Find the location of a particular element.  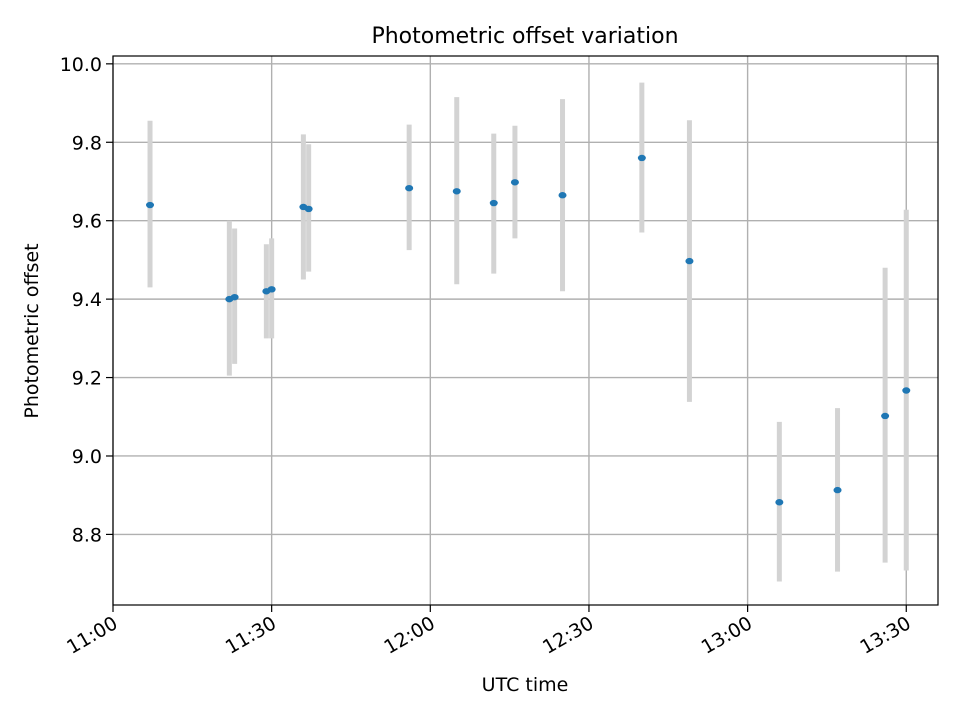

y-tick-label: 9.4 is located at coordinates (87, 300).